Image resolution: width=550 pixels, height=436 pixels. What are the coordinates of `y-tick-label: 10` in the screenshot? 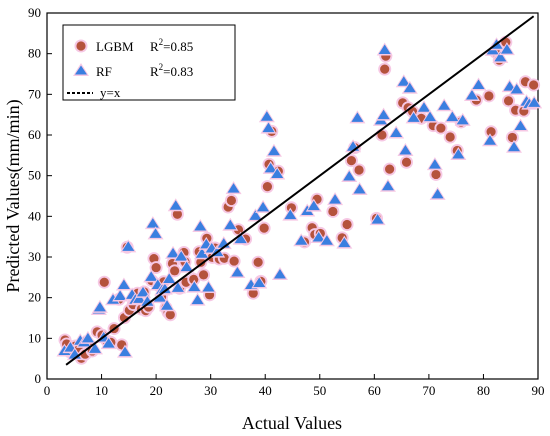 It's located at (34, 337).